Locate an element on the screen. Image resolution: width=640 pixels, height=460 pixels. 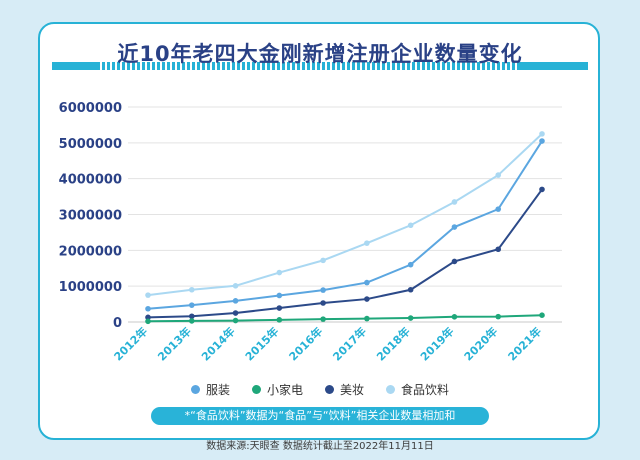
x-tick-label: 2018年 is located at coordinates (392, 343).